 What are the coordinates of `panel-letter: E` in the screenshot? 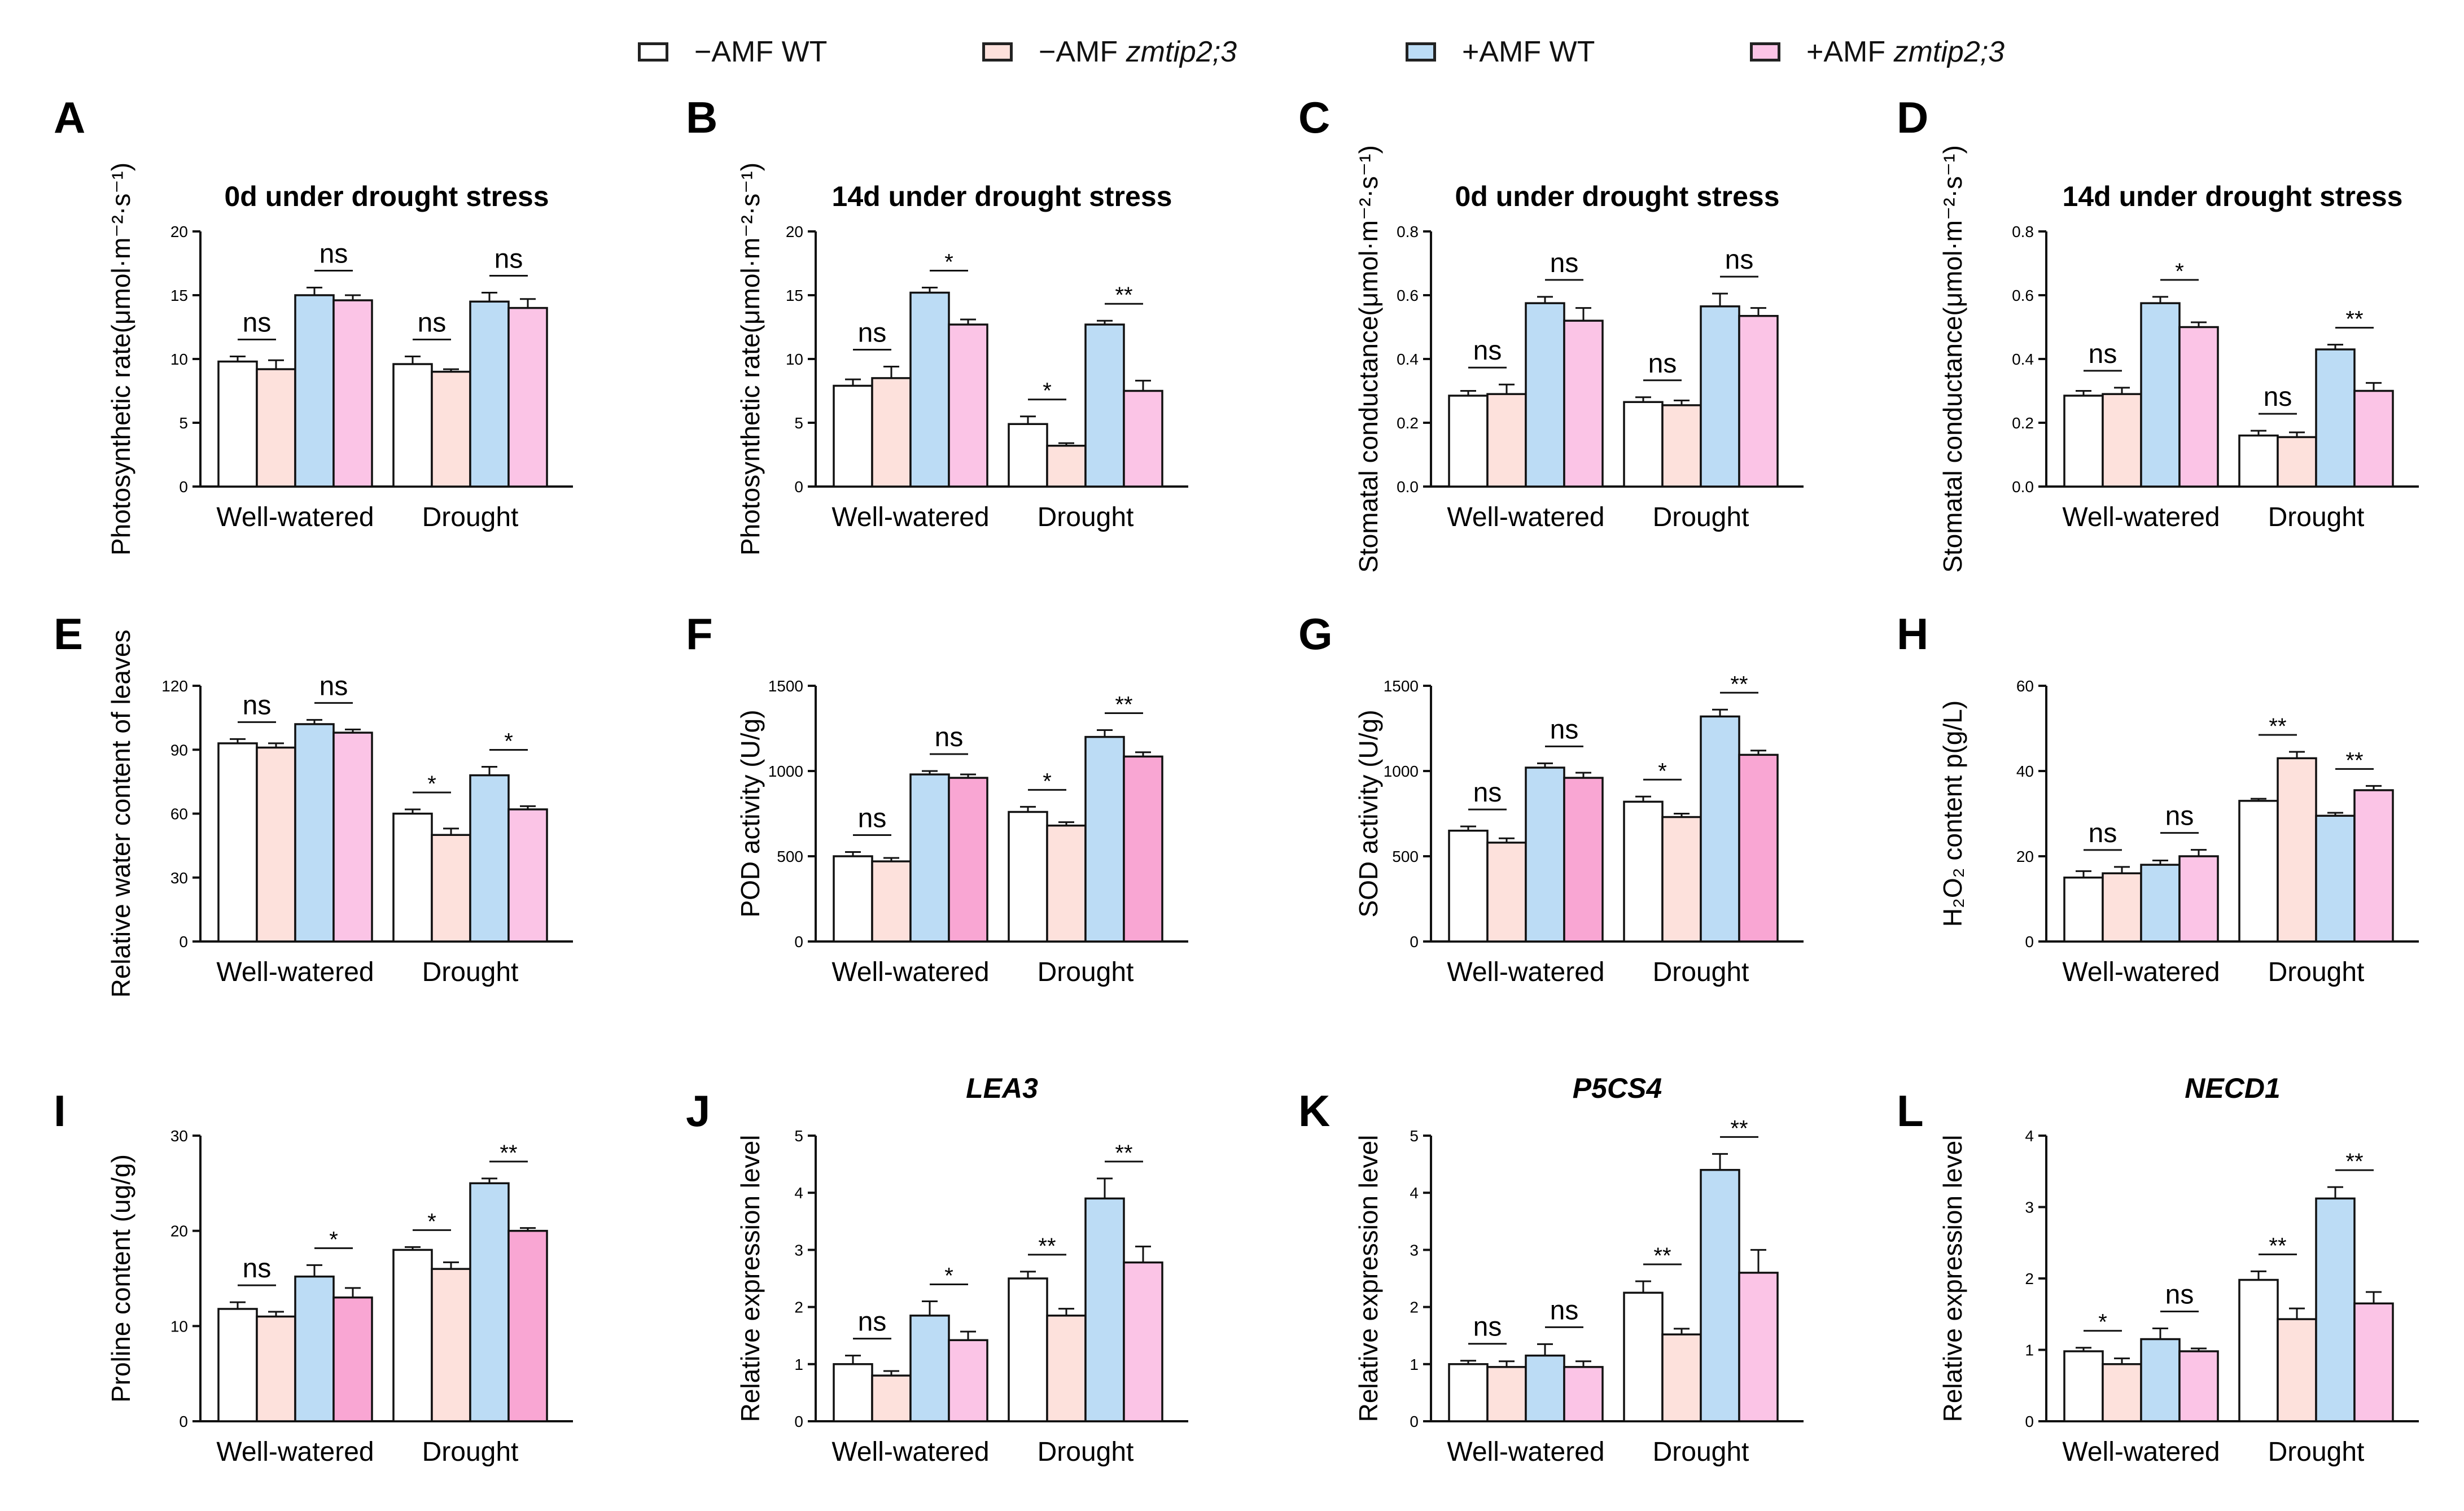 It's located at (68, 634).